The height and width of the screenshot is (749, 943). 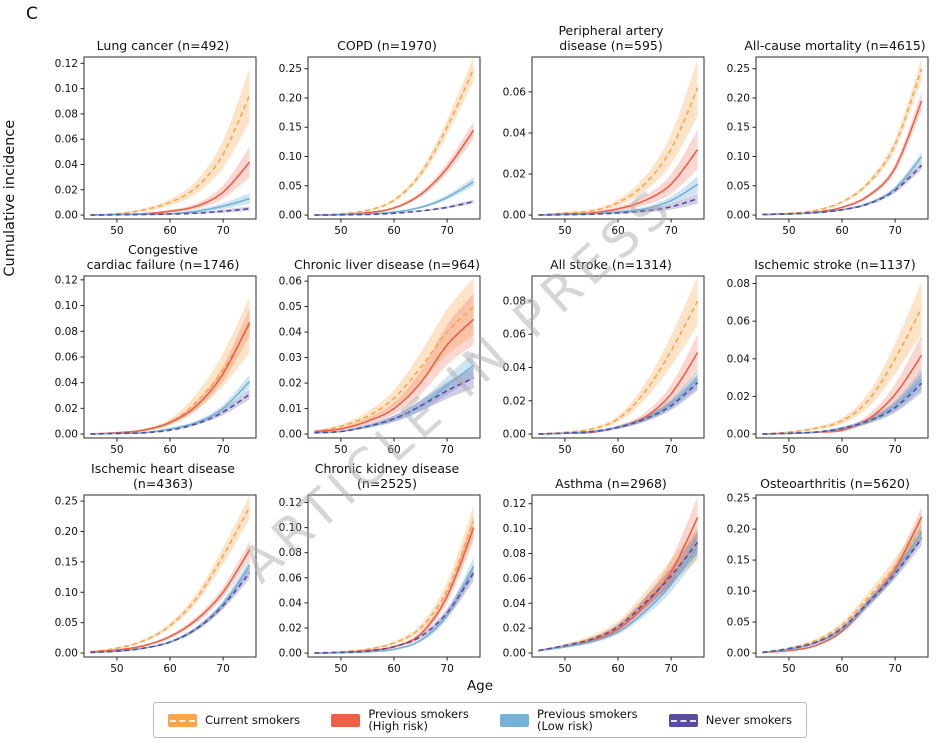 I want to click on plot-area: 0.00 0.05 0.10 0.15 0.20 0.25 50 60 70, so click(x=828, y=146).